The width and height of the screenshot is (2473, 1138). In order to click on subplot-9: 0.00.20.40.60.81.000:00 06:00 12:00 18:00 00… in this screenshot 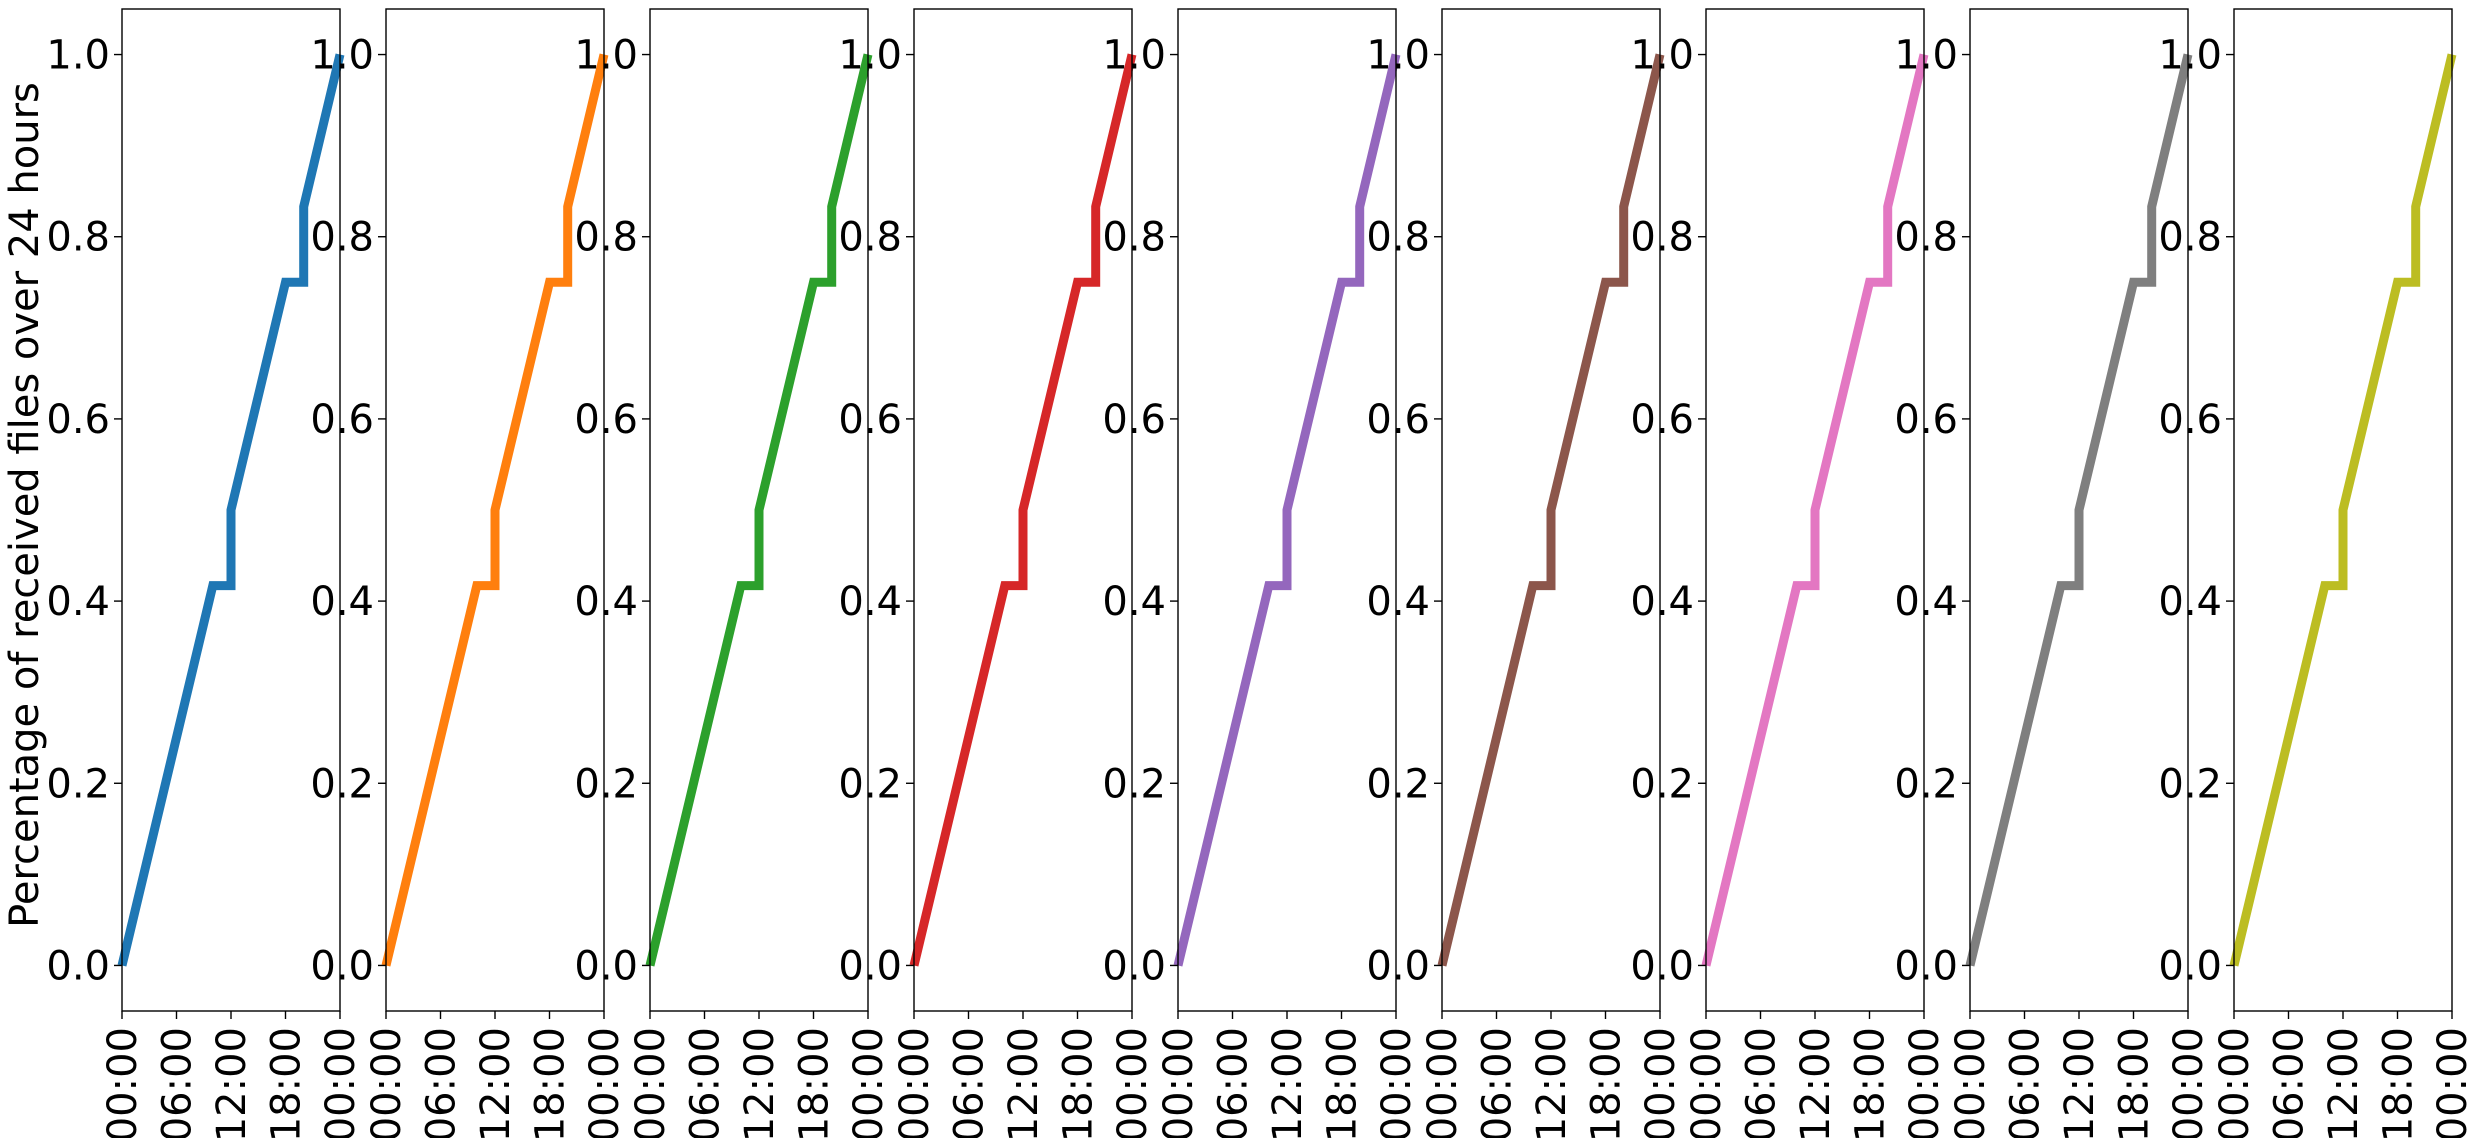, I will do `click(2315, 573)`.